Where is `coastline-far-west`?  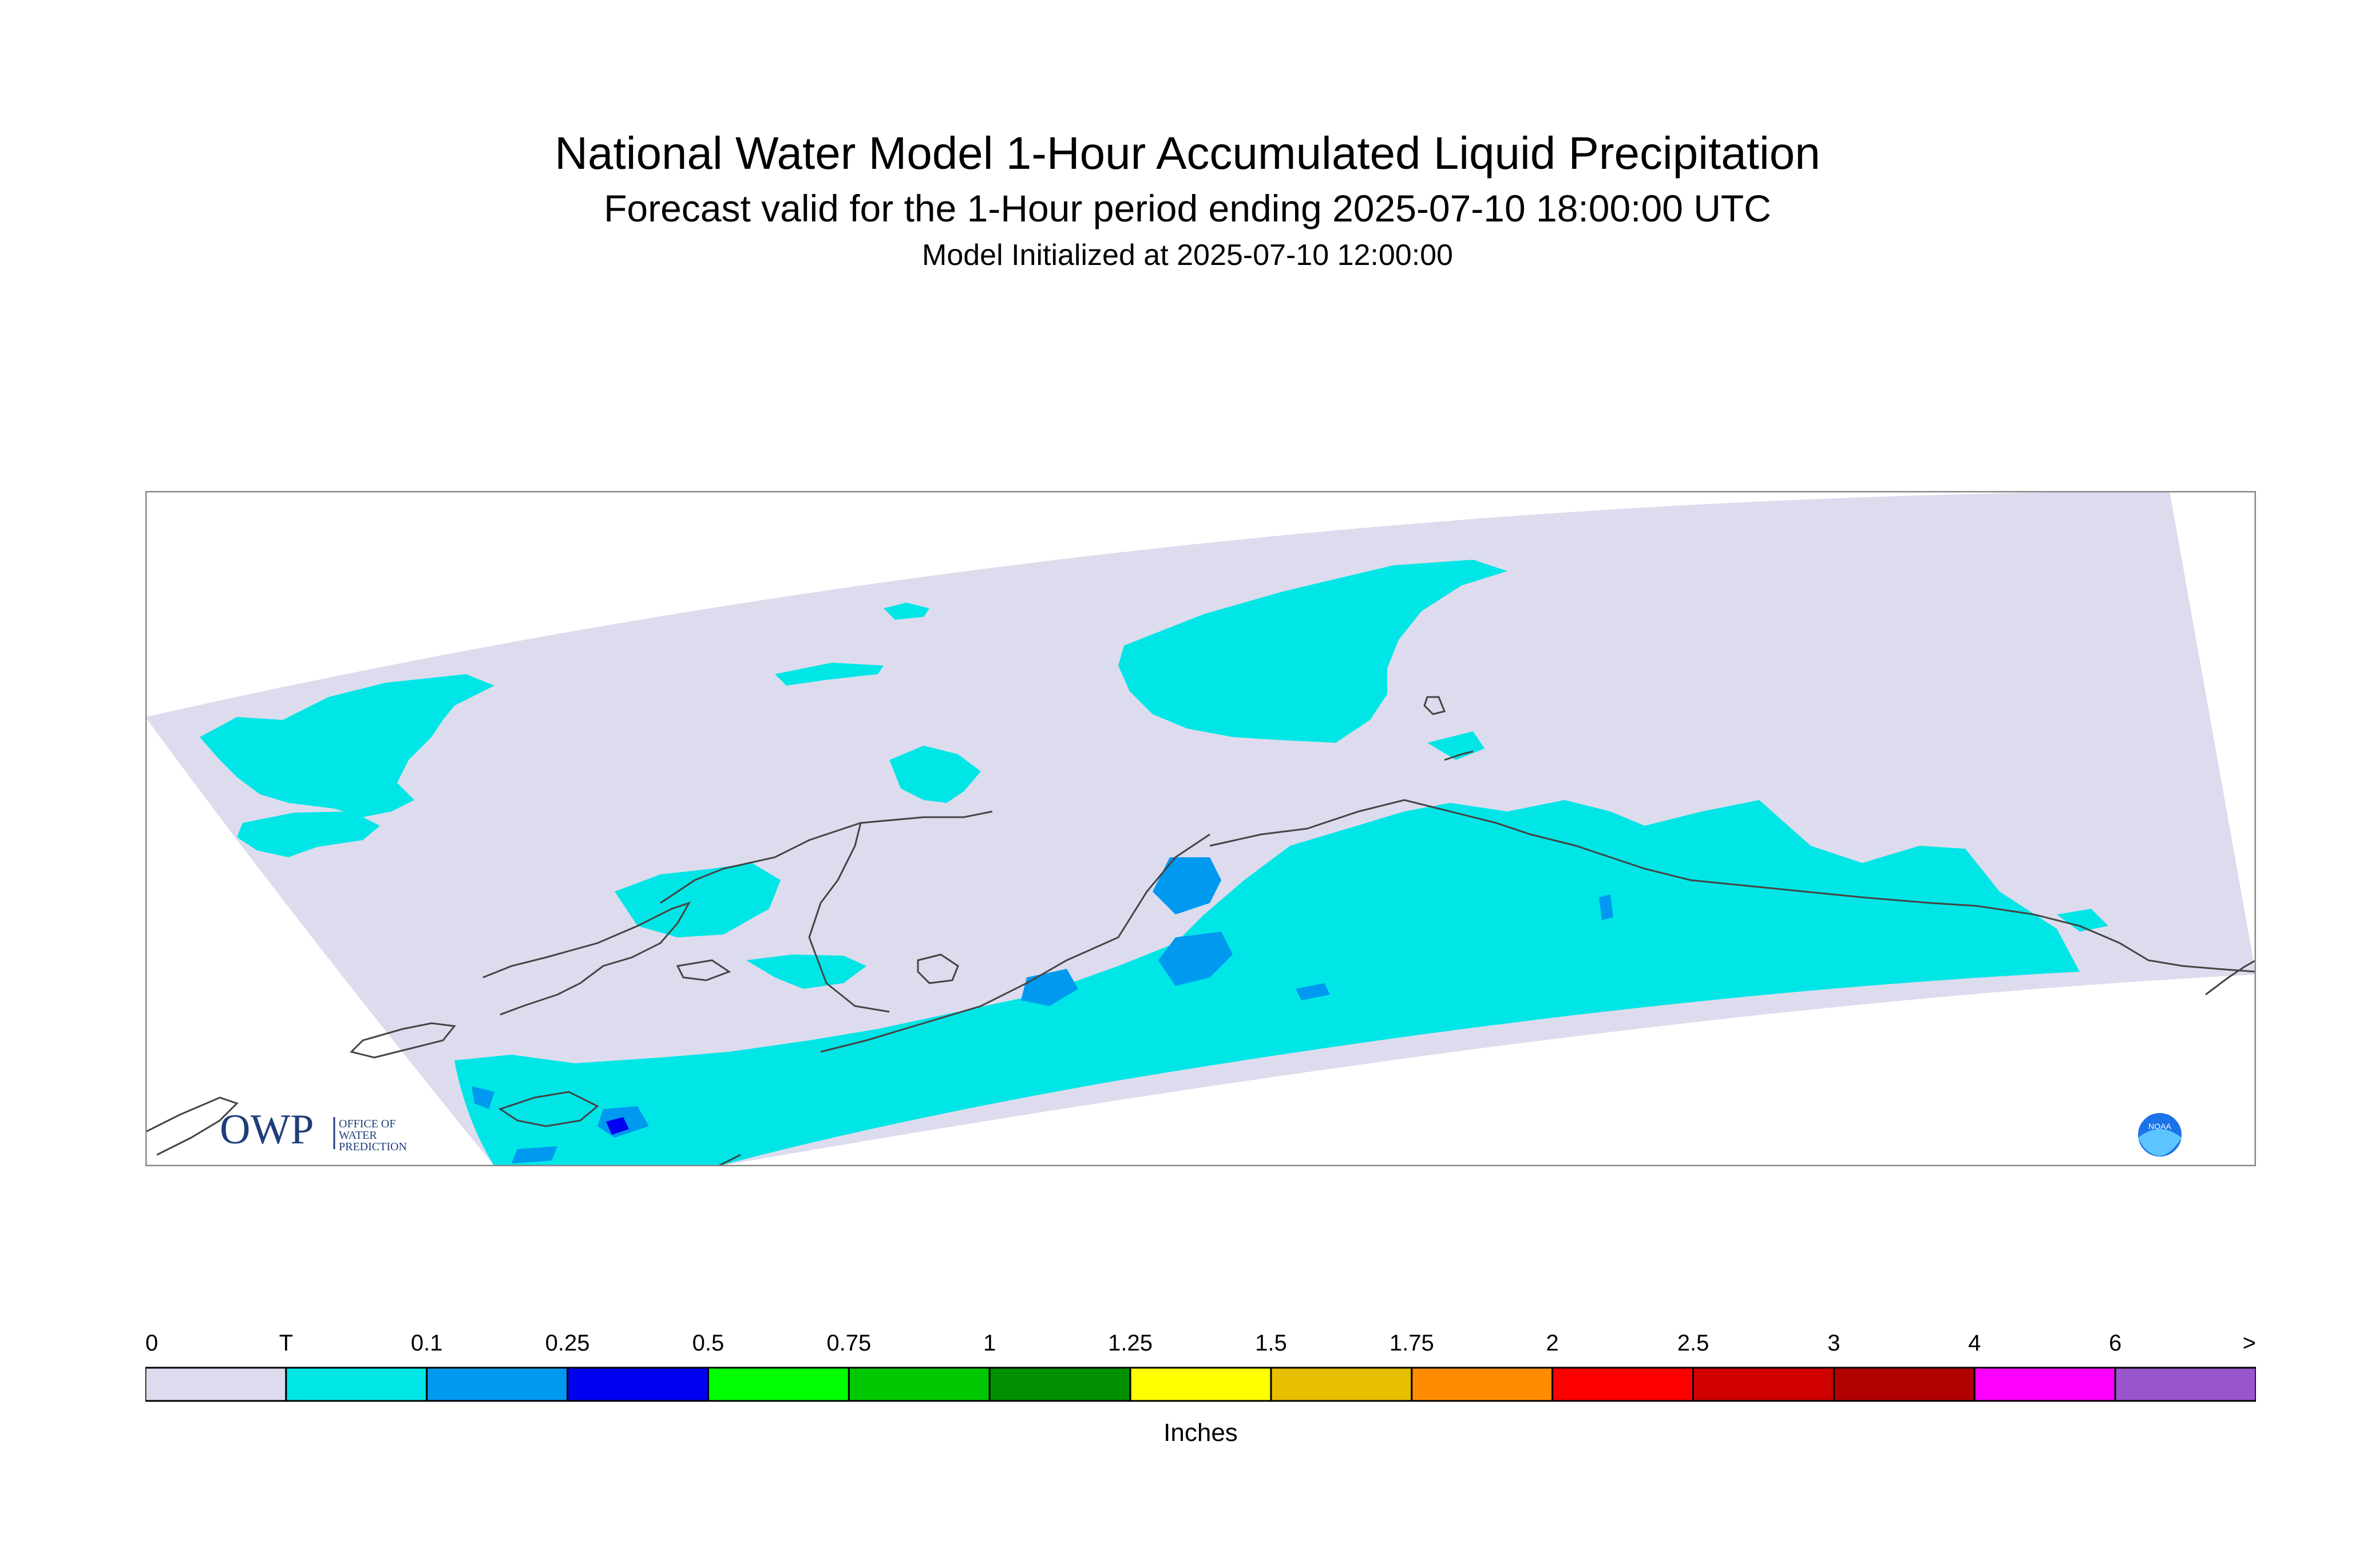
coastline-far-west is located at coordinates (192, 1126).